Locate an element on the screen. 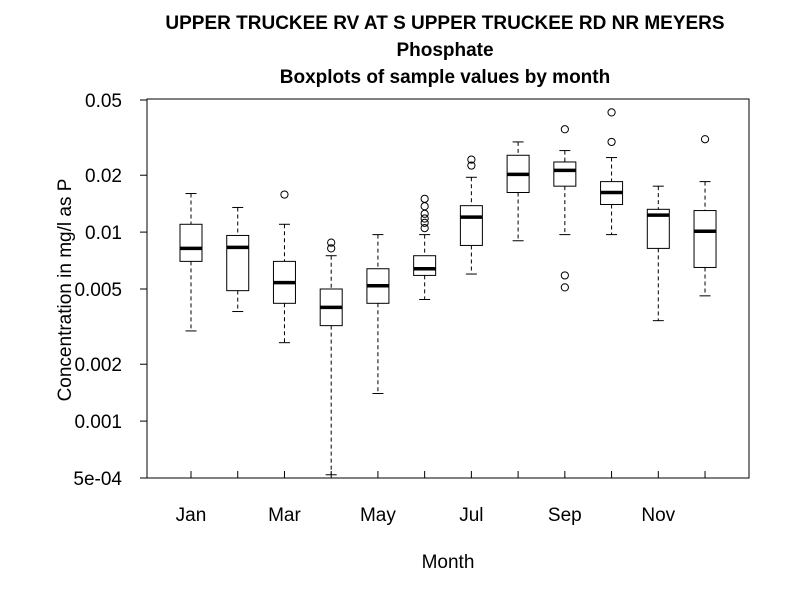  x-tick-label: May is located at coordinates (378, 515).